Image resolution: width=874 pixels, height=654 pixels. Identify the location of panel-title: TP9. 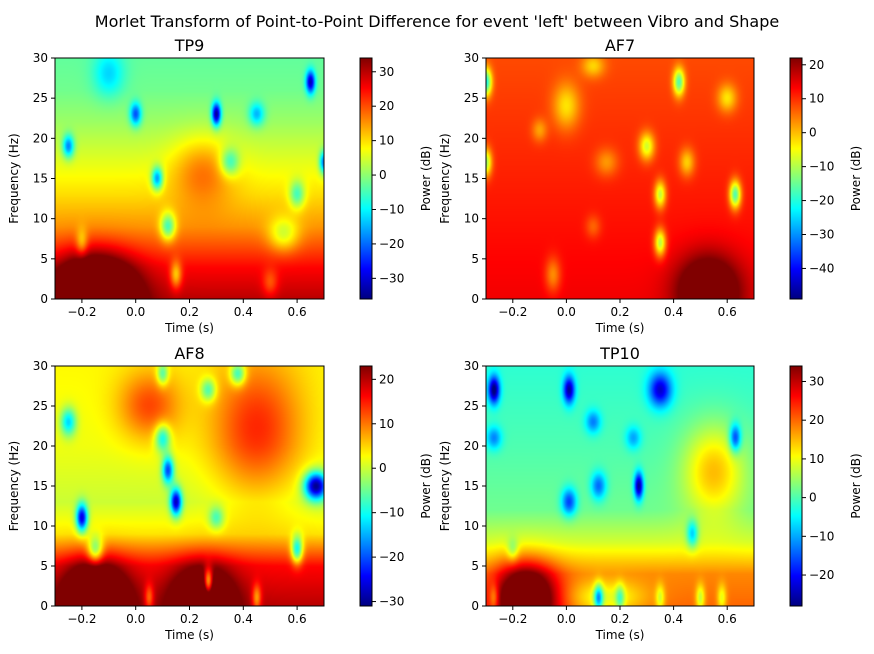
(189, 45).